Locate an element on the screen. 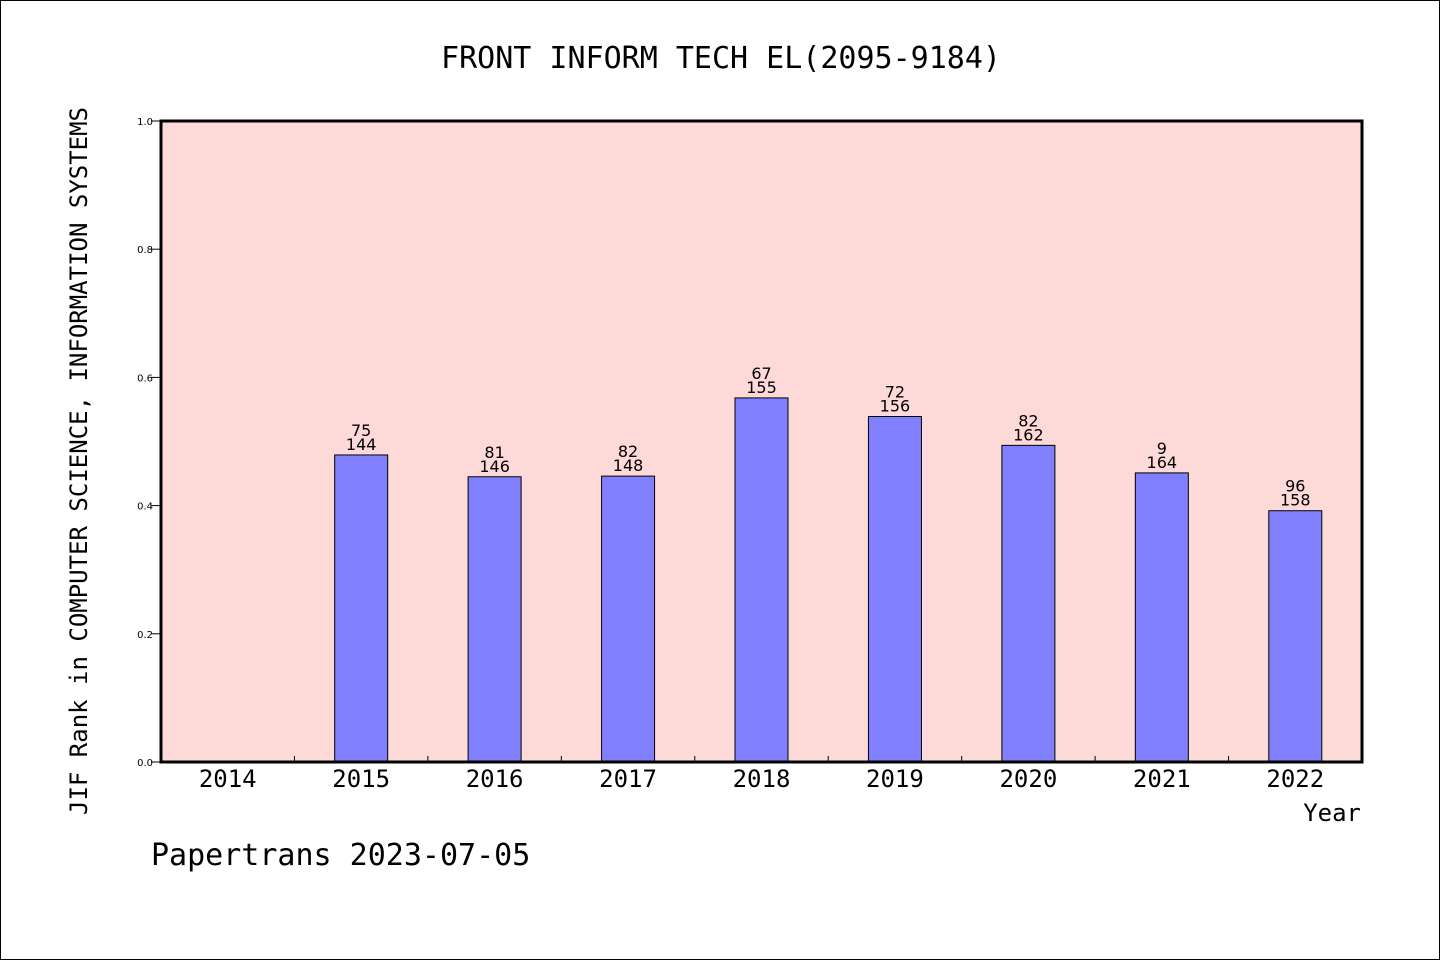  bar-total-label: 162 is located at coordinates (1028, 434).